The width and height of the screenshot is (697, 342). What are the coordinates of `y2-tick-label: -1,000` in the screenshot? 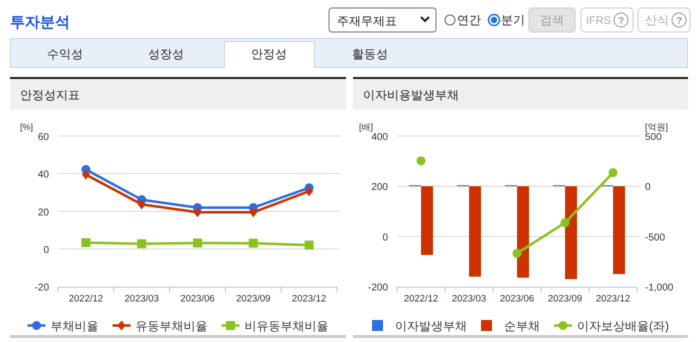 It's located at (659, 288).